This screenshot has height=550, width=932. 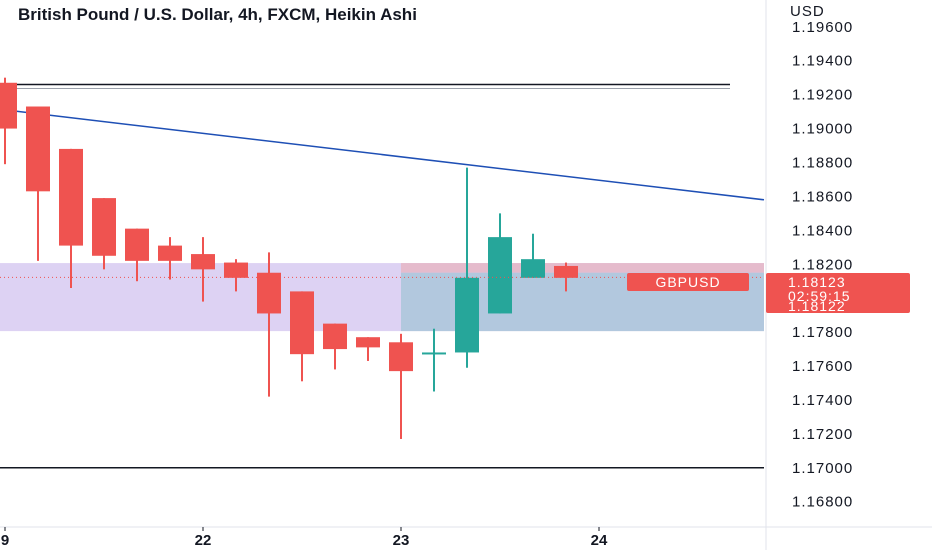 I want to click on price-tick-label: 1.17600, so click(x=822, y=366).